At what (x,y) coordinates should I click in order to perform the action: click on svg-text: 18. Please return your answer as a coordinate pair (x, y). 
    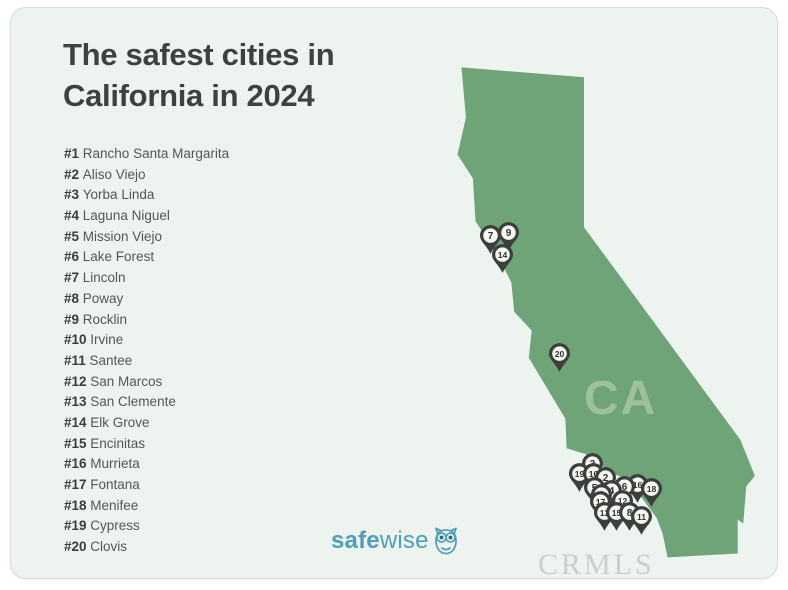
    Looking at the image, I should click on (651, 488).